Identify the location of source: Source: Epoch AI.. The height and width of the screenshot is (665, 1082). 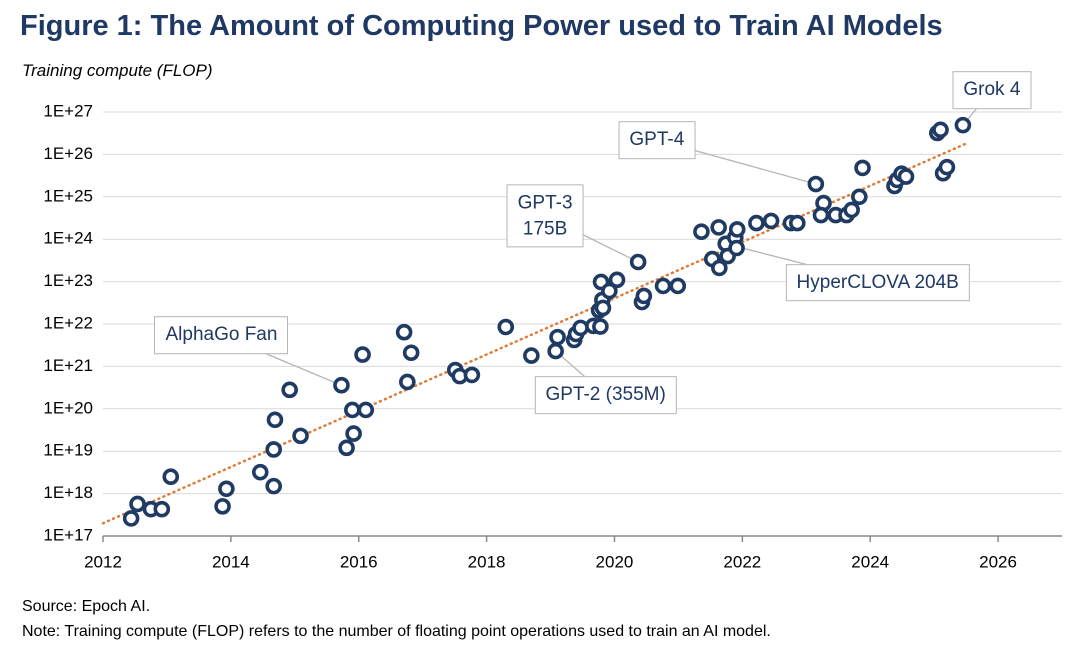
(86, 606).